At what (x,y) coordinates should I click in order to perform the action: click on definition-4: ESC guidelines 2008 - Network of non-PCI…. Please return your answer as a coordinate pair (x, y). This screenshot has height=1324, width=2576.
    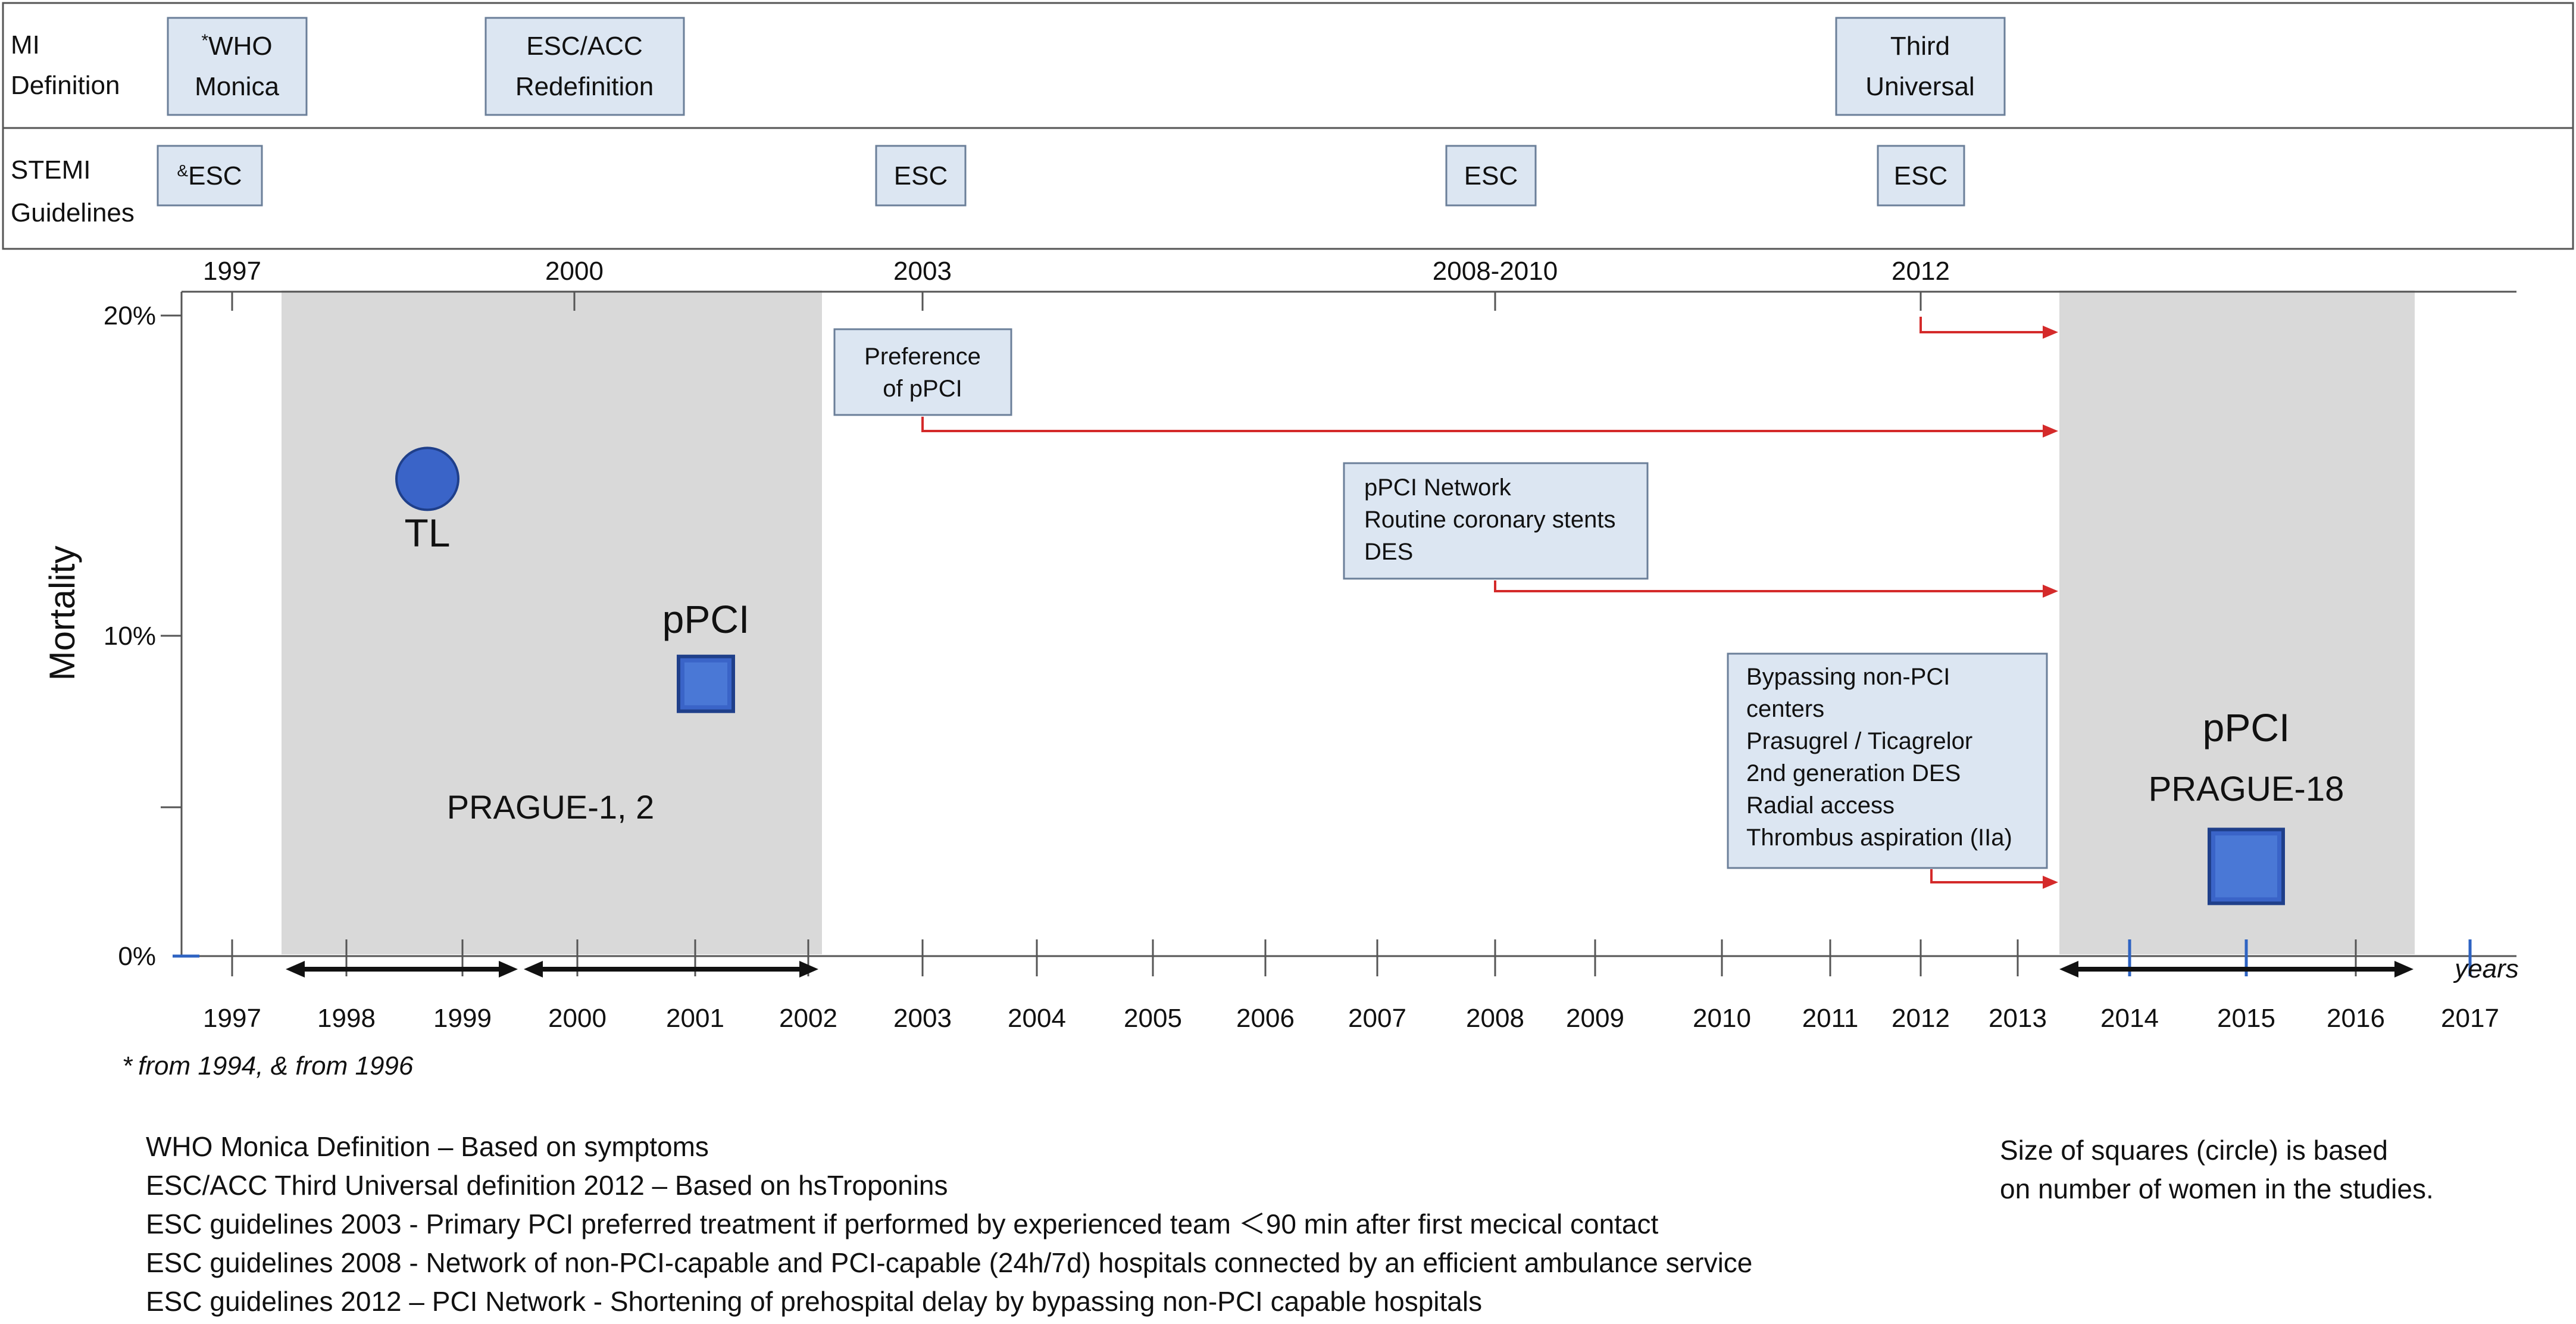
    Looking at the image, I should click on (949, 1262).